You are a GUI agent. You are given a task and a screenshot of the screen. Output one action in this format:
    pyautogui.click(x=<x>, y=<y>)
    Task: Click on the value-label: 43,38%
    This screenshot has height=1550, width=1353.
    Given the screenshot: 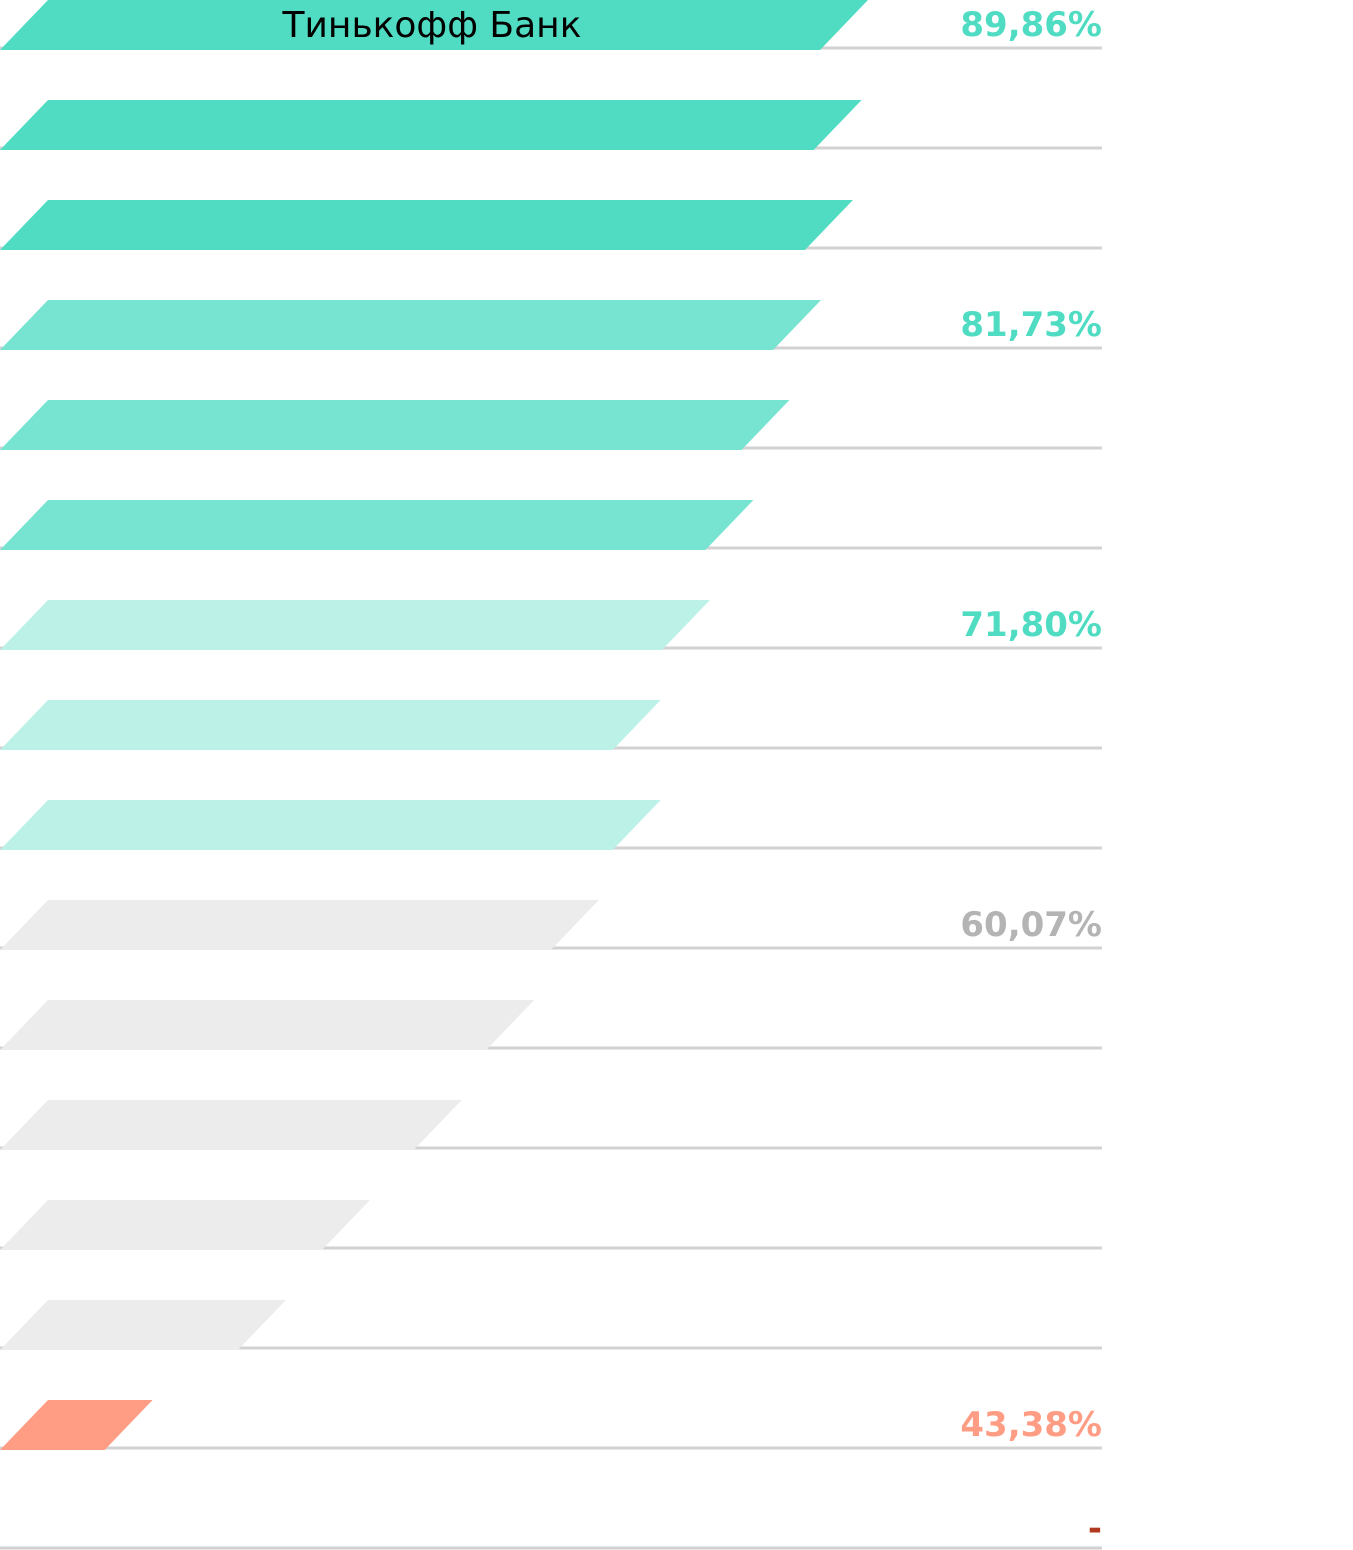 What is the action you would take?
    pyautogui.click(x=1031, y=1425)
    